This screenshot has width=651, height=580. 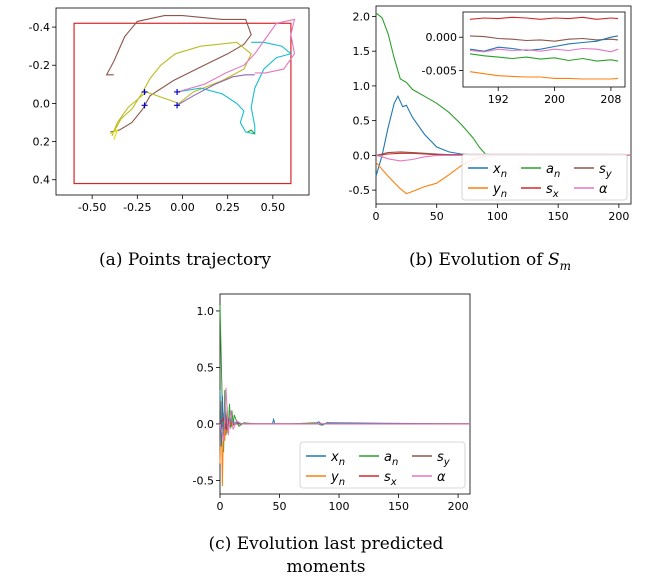 What do you see at coordinates (441, 477) in the screenshot?
I see `panel-c-legend-label-alpha: α` at bounding box center [441, 477].